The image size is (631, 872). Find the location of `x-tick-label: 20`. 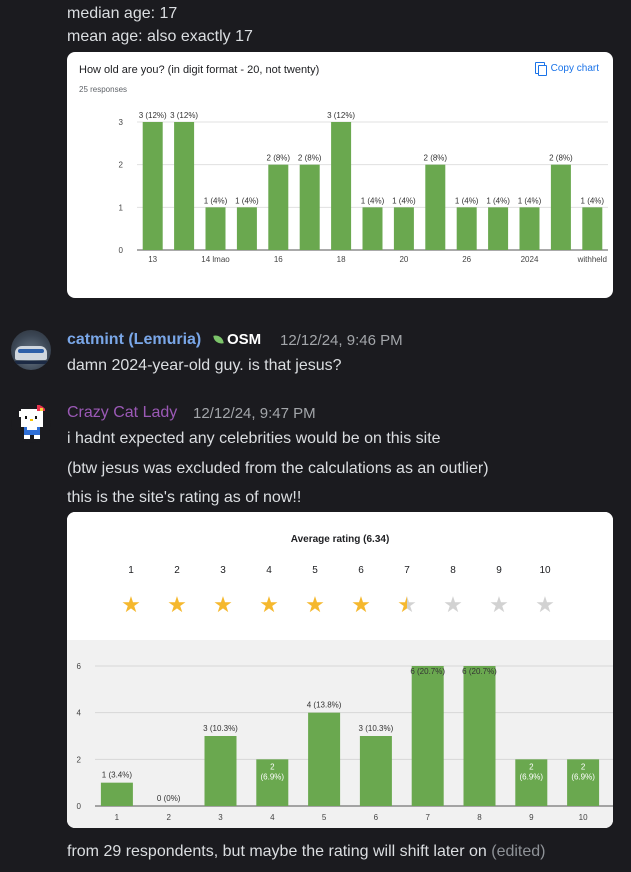

x-tick-label: 20 is located at coordinates (403, 259).